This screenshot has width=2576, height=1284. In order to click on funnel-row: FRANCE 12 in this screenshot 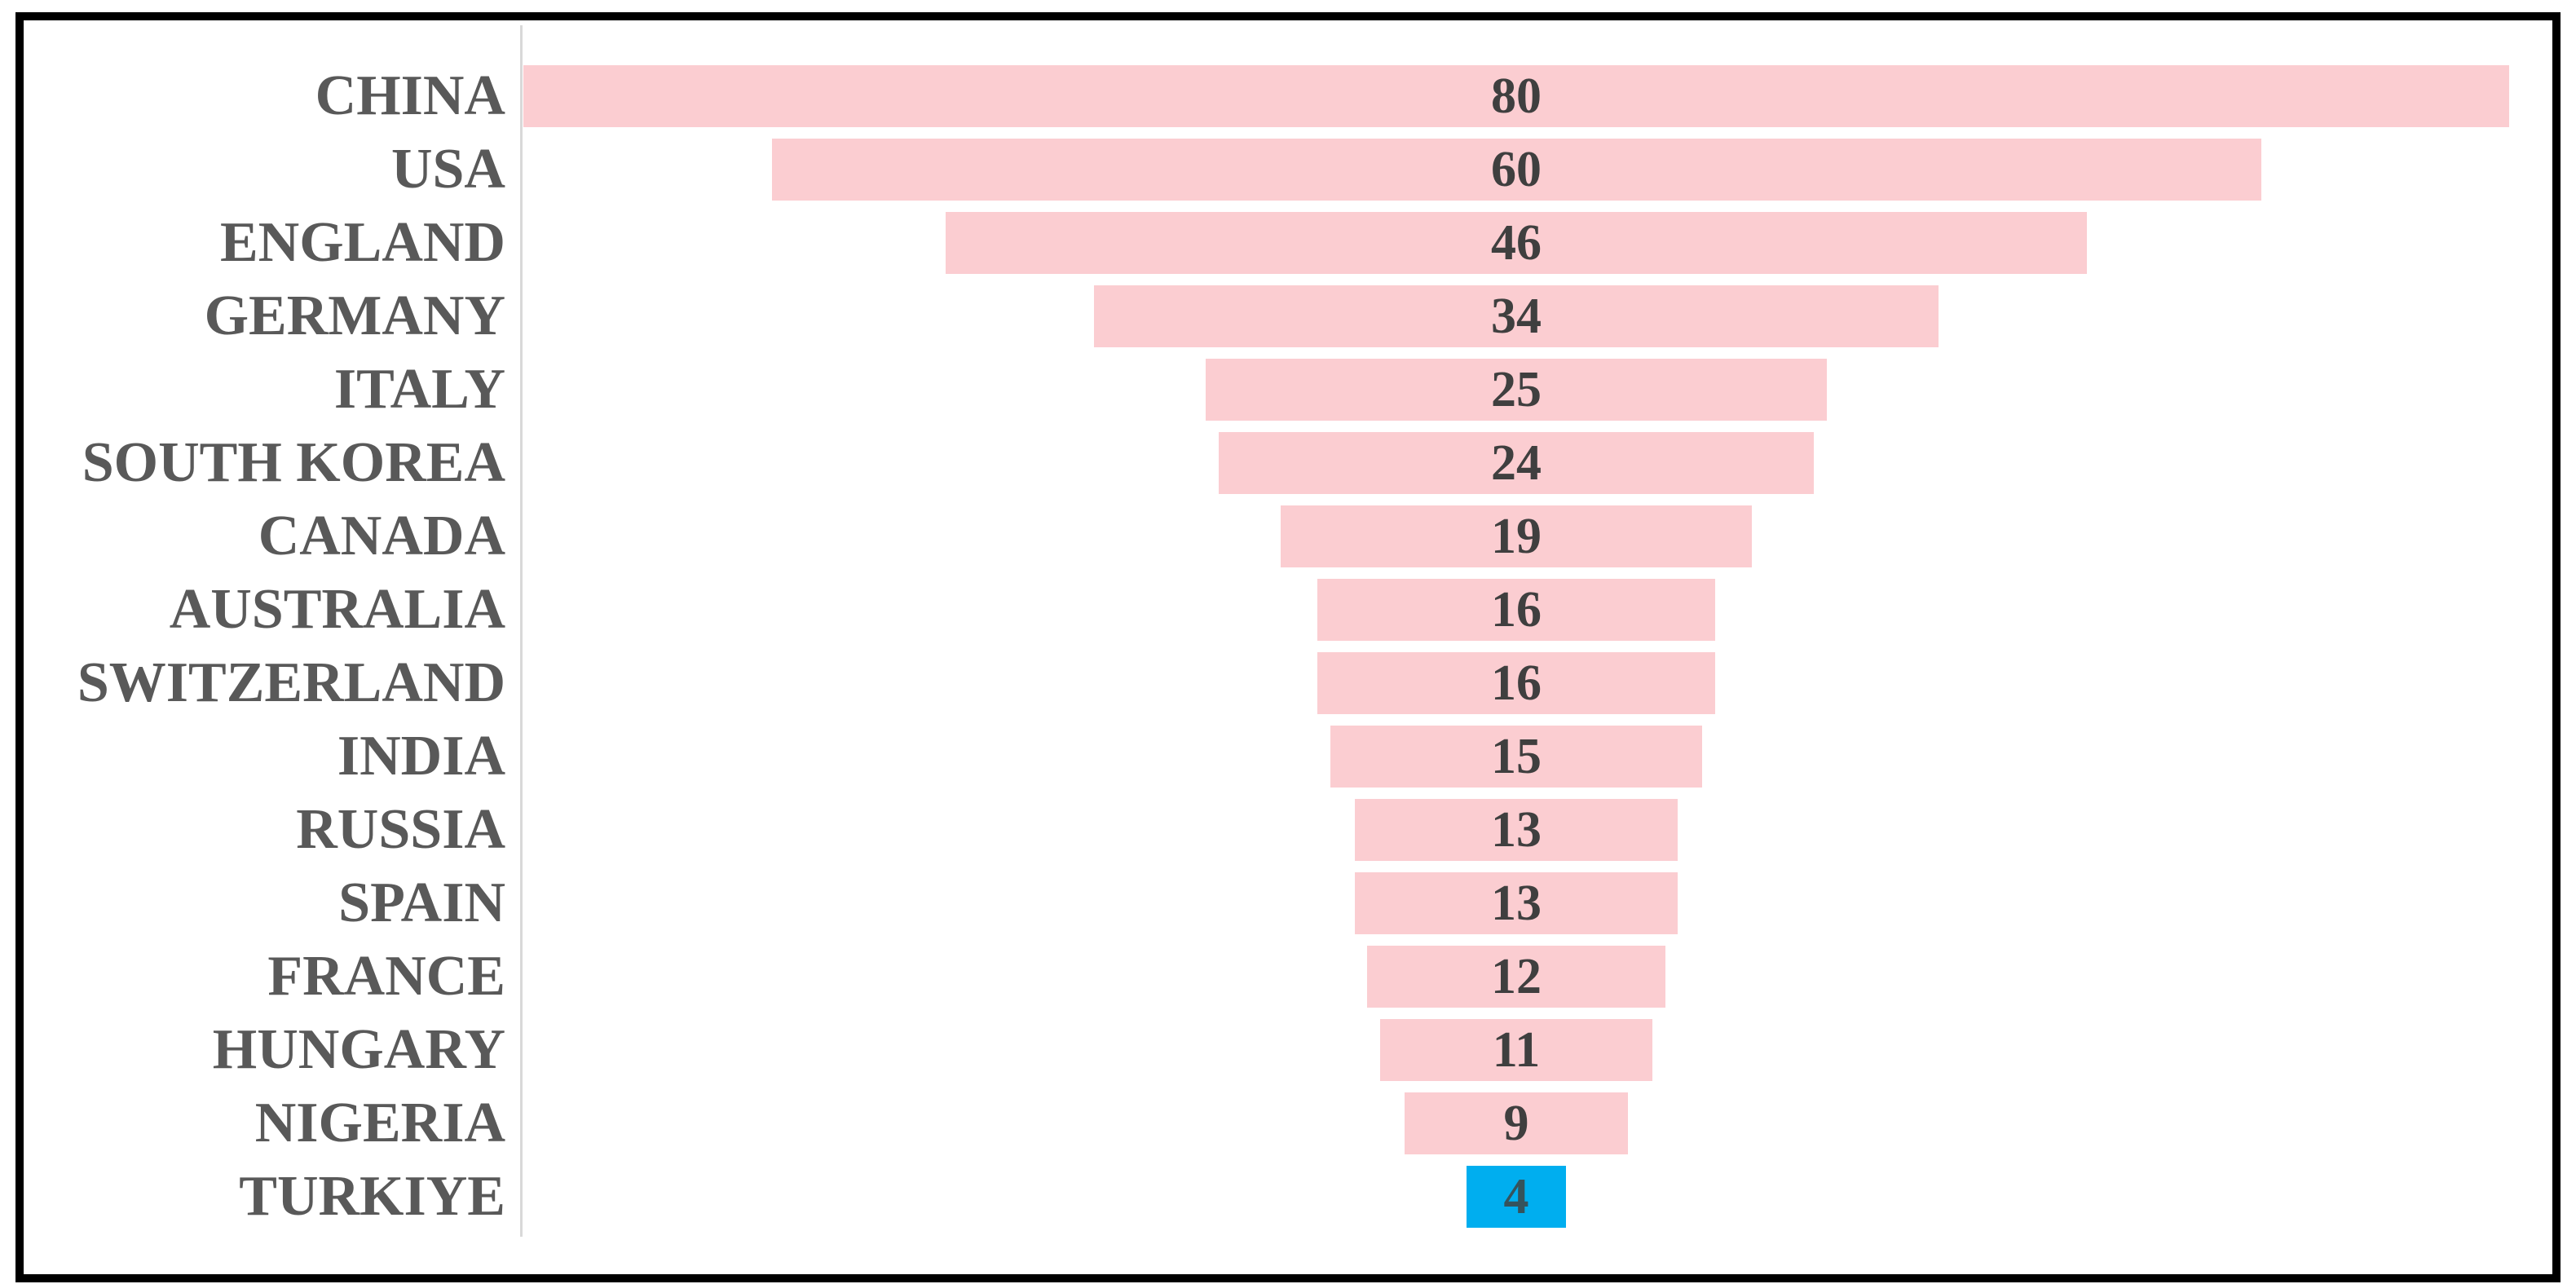, I will do `click(1288, 976)`.